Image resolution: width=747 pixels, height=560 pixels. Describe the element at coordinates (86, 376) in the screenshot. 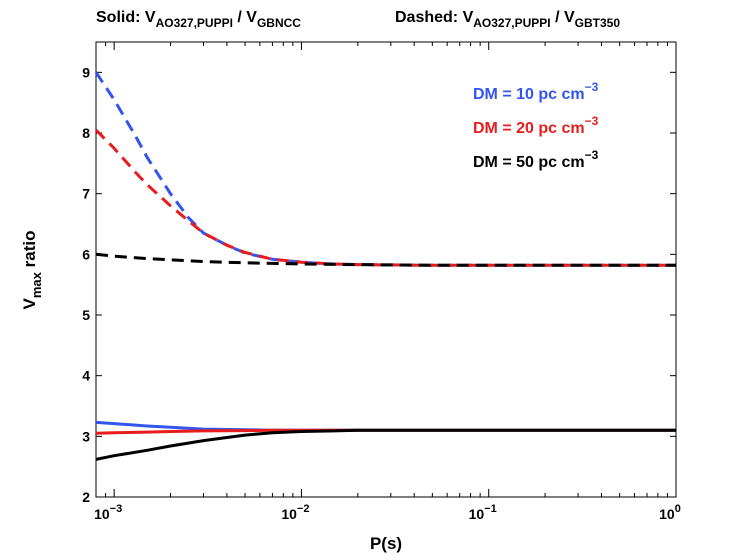

I see `y-tick-label-4: 4` at that location.